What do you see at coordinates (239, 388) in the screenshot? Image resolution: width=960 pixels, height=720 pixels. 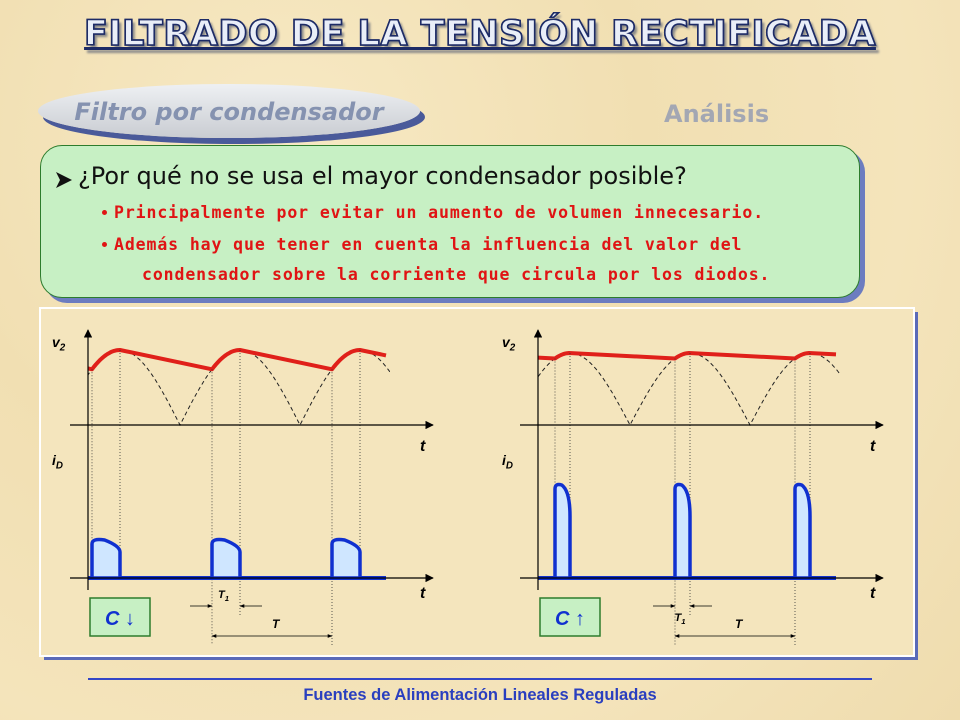 I see `rectified-wave` at bounding box center [239, 388].